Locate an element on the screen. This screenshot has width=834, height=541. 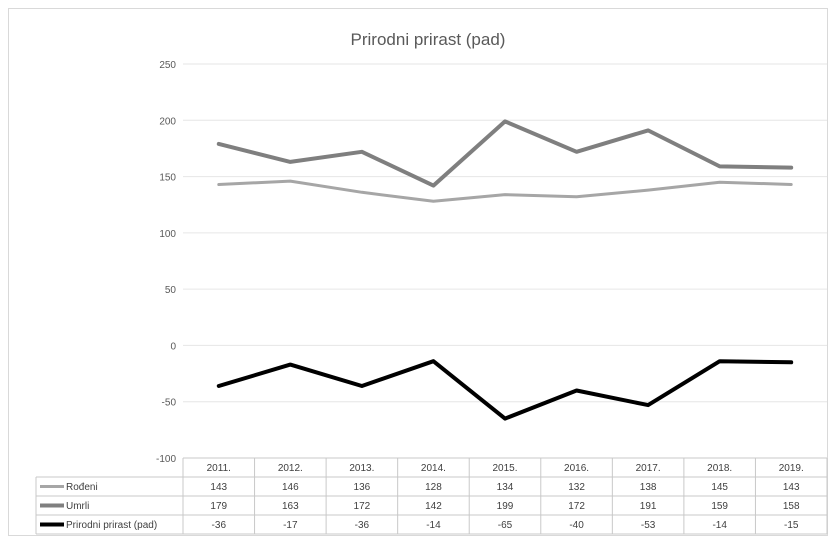
legend-label: Umrli is located at coordinates (77, 506).